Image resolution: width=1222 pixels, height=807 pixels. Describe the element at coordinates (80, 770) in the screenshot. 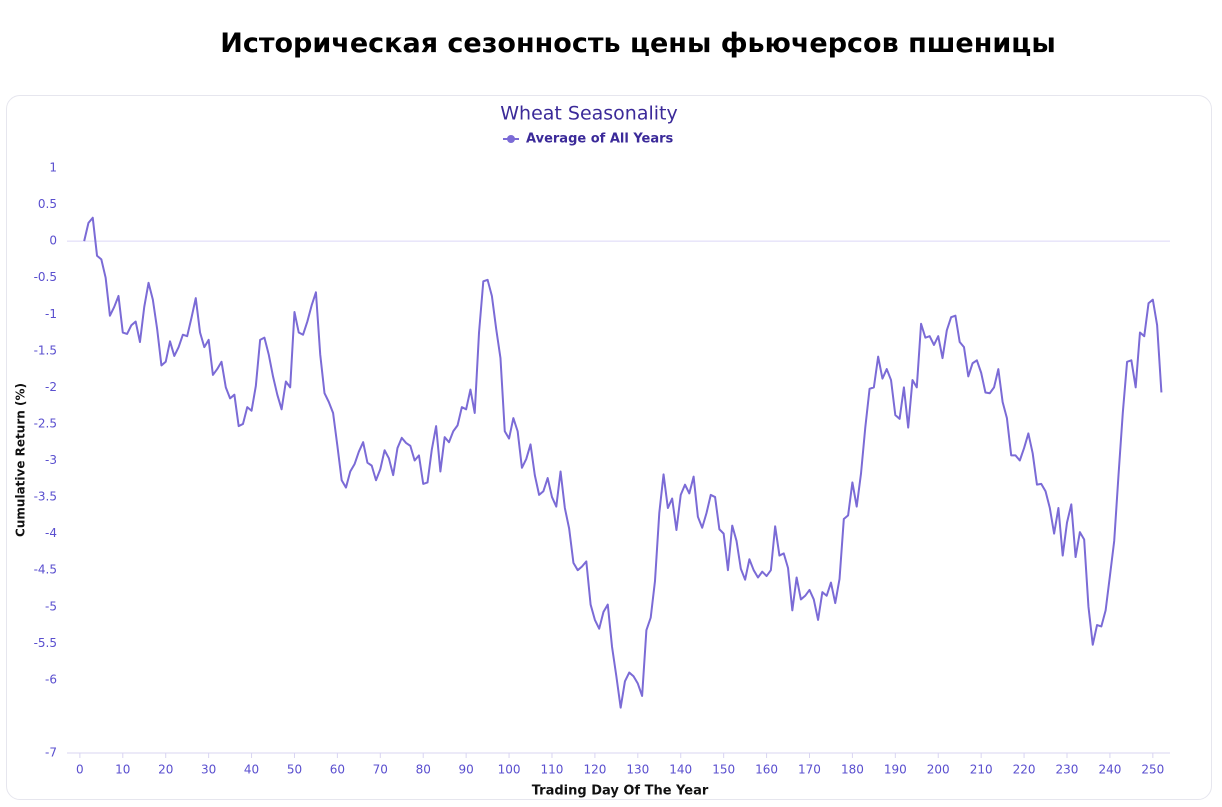

I see `x-tick-label: 0` at that location.